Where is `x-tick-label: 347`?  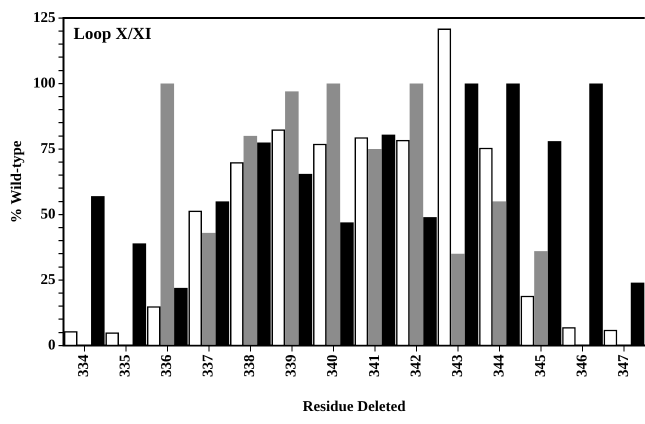 x-tick-label: 347 is located at coordinates (624, 365).